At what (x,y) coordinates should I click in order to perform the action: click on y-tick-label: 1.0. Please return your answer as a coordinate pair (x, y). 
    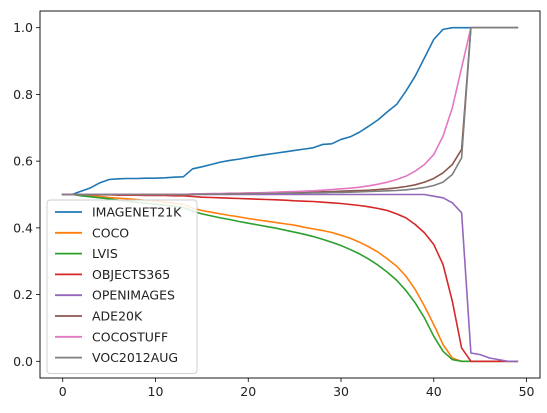
    Looking at the image, I should click on (23, 27).